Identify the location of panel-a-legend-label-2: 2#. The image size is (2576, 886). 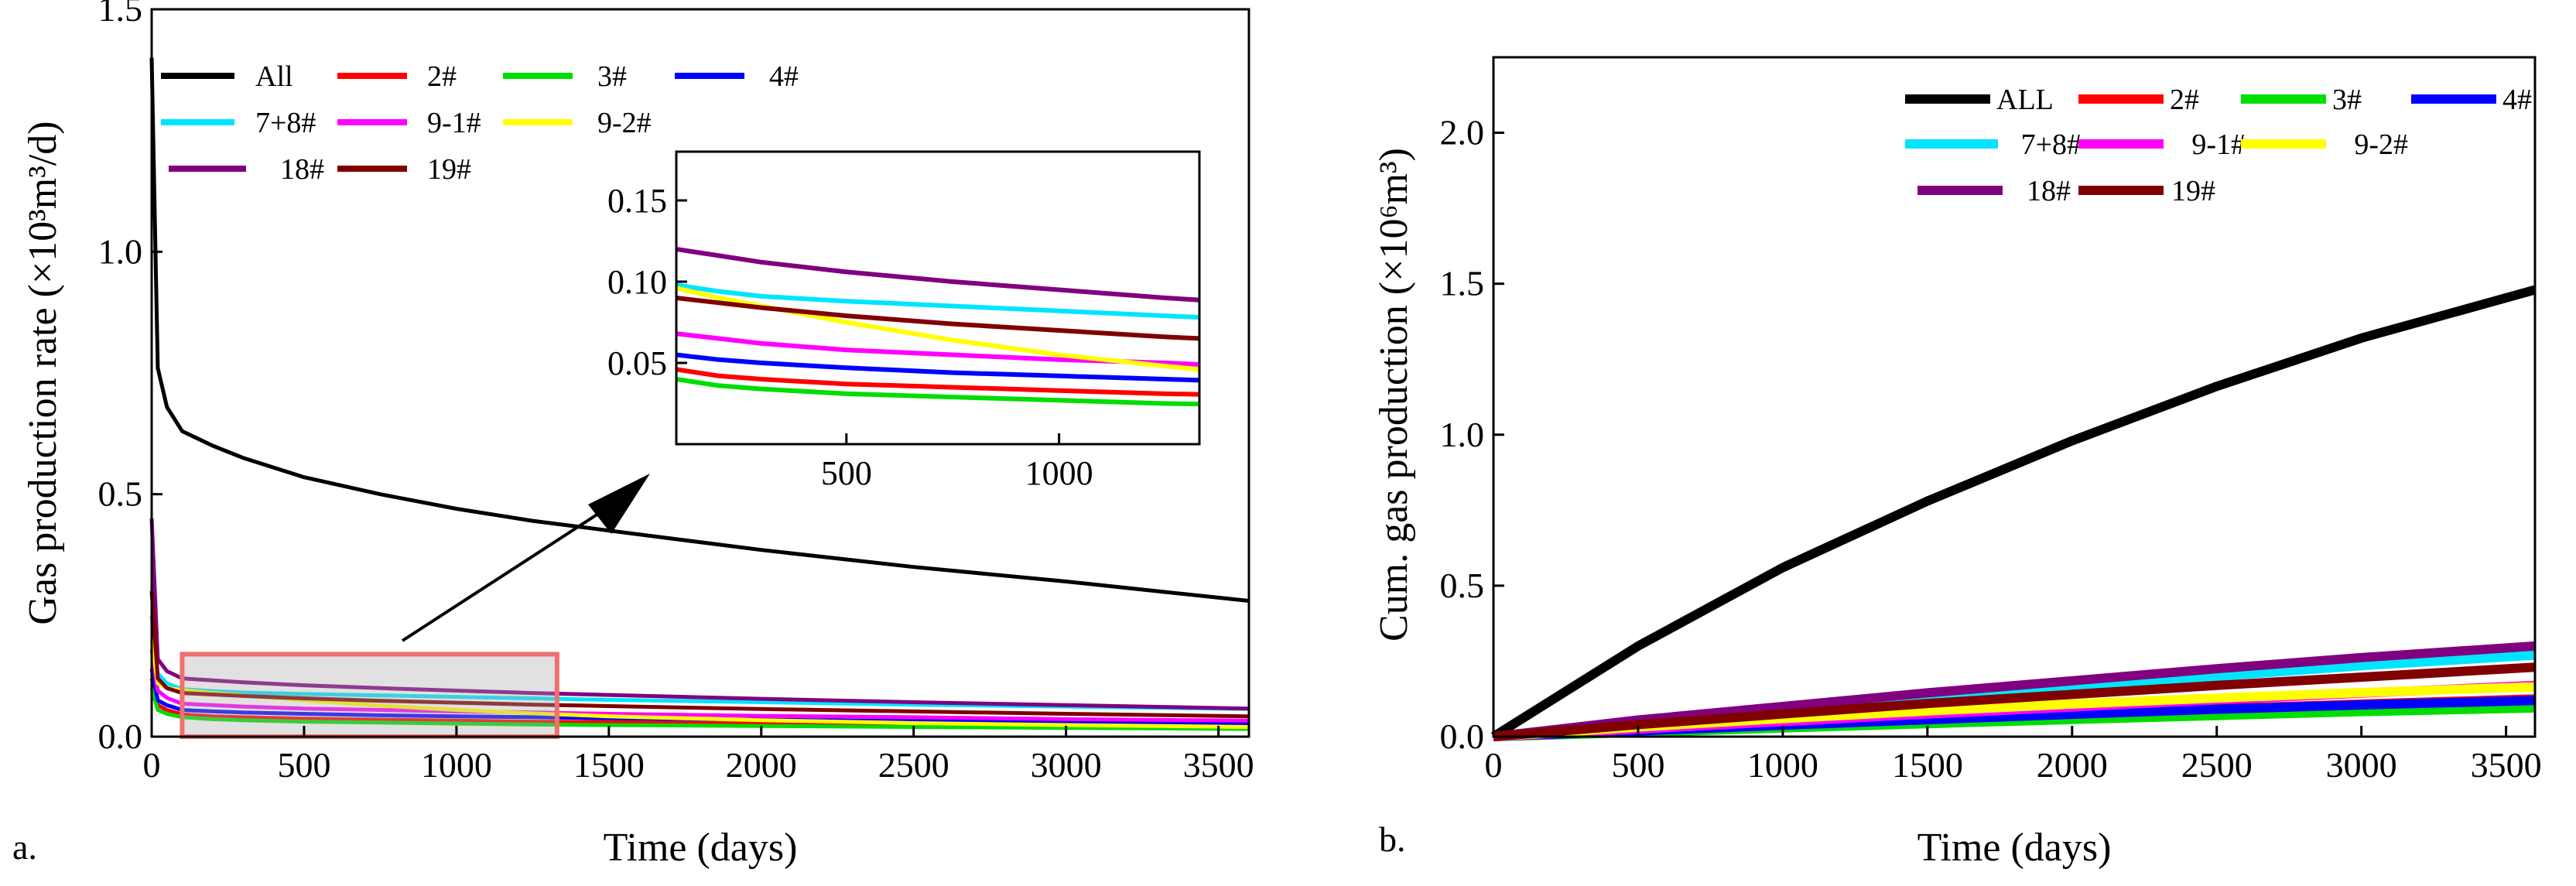
(442, 76).